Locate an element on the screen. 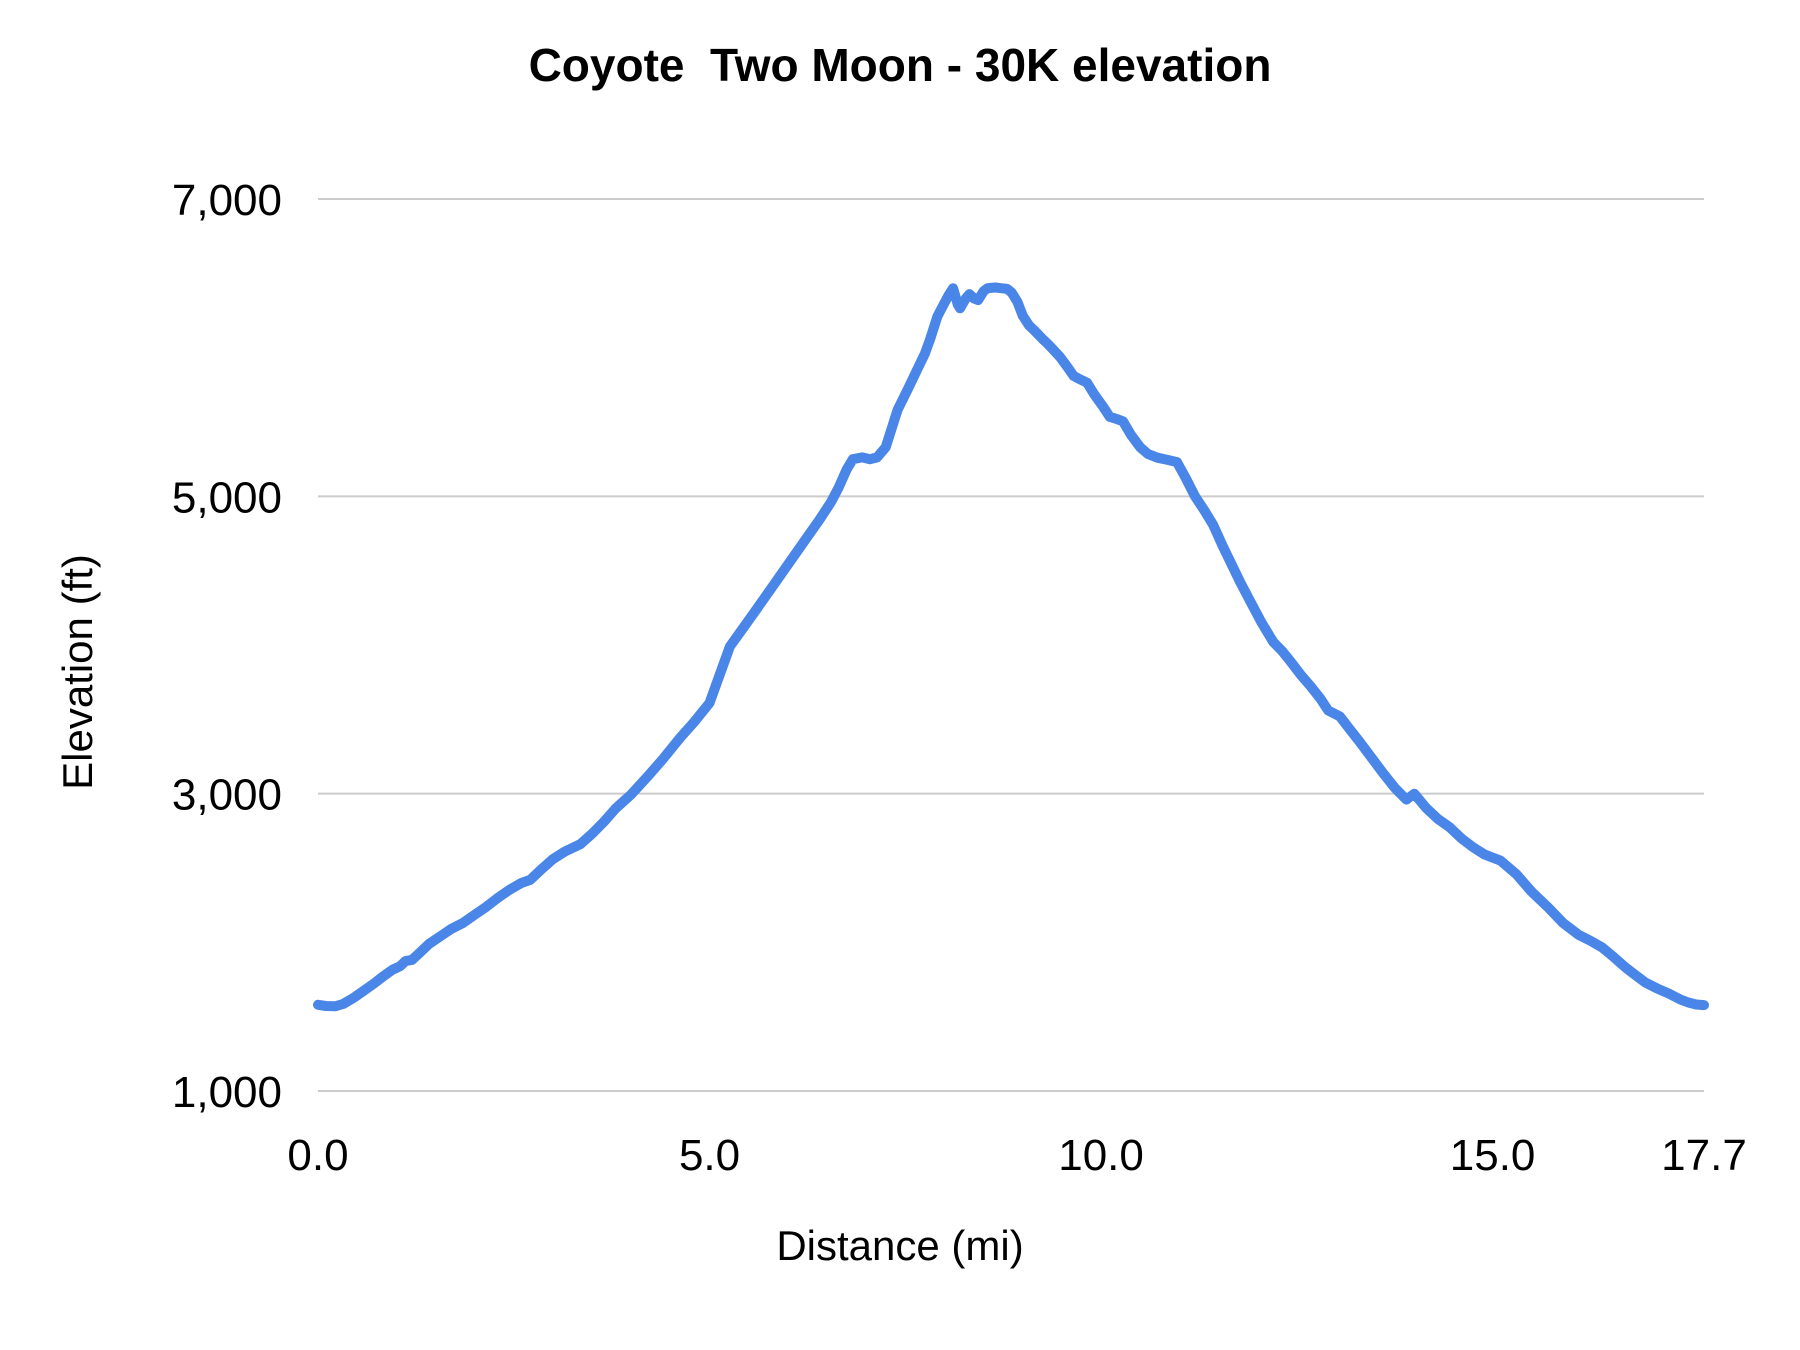  x-tick-label: 17.7 is located at coordinates (1704, 1155).